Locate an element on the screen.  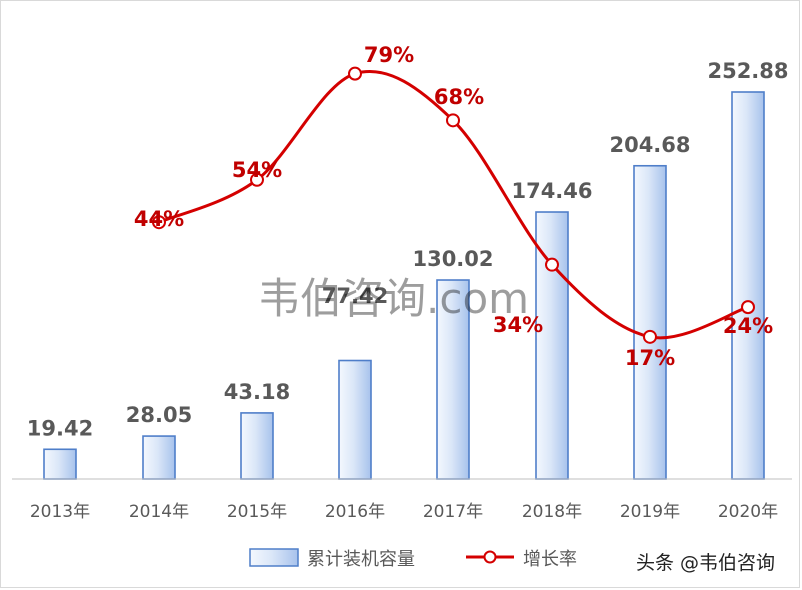
legend-bar-swatch is located at coordinates (274, 557).